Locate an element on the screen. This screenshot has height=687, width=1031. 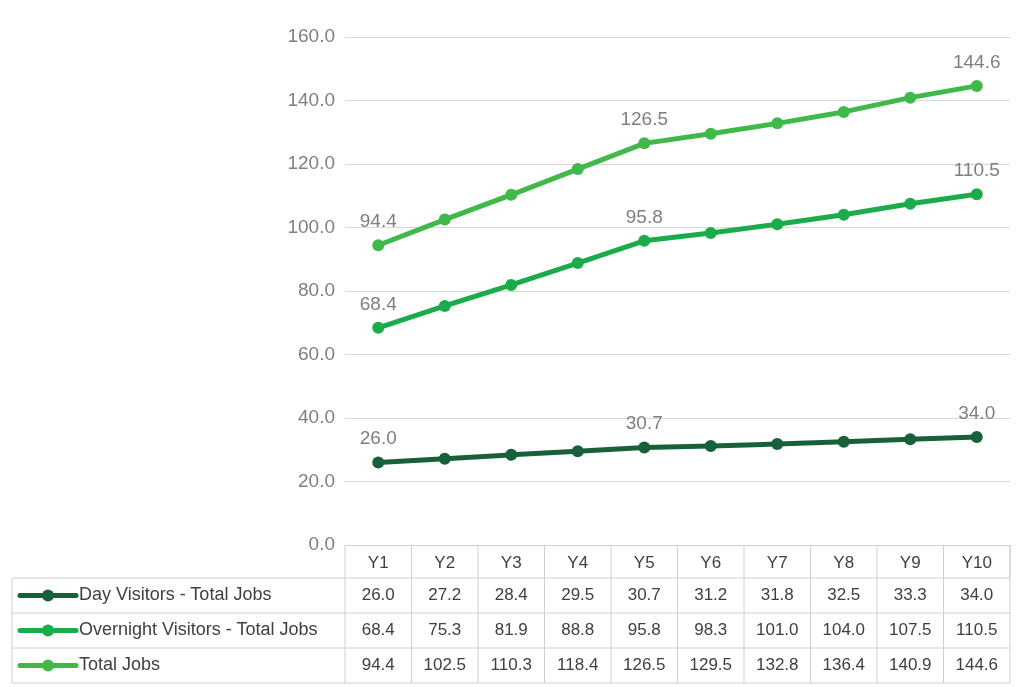
annotation: 94.4 is located at coordinates (378, 221).